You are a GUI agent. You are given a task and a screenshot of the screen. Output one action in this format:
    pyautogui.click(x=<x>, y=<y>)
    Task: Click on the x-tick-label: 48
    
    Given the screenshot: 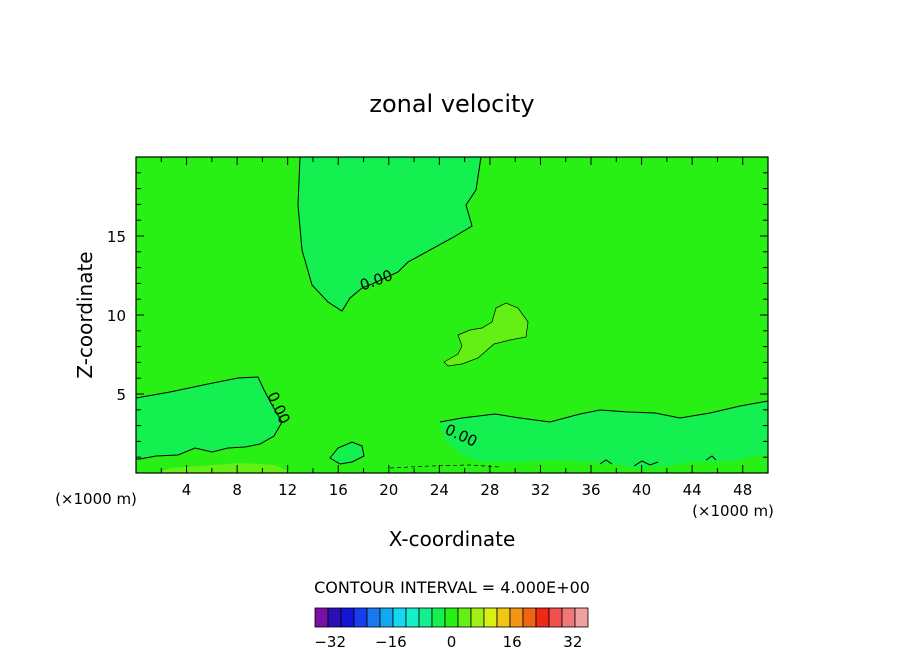 What is the action you would take?
    pyautogui.click(x=742, y=490)
    